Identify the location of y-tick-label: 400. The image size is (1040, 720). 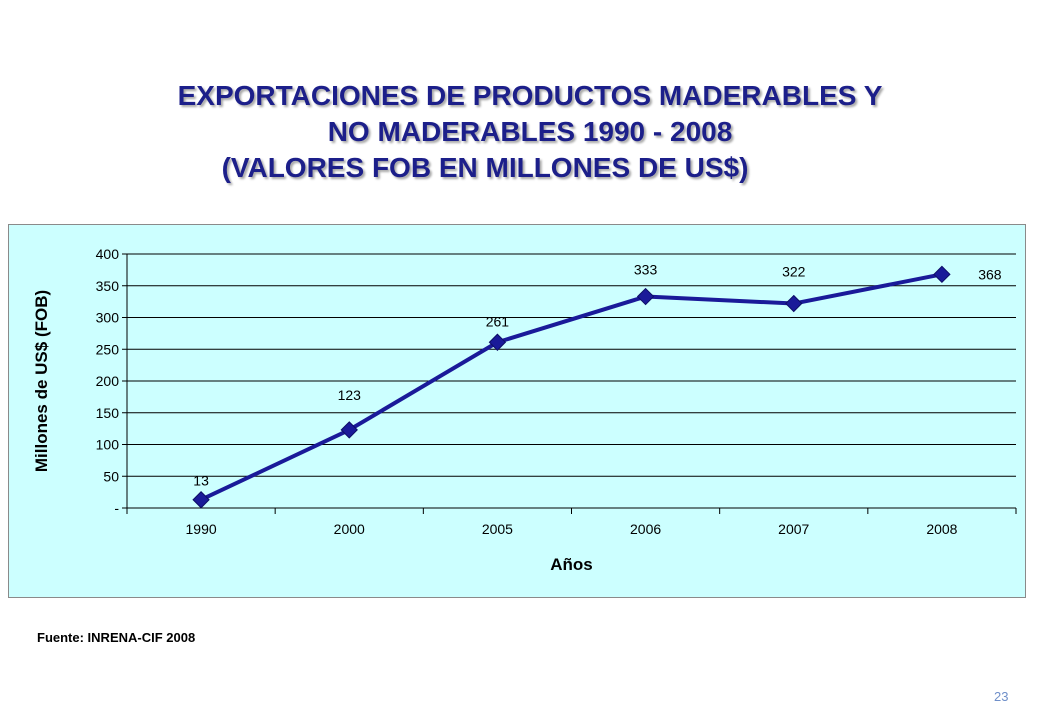
(108, 254).